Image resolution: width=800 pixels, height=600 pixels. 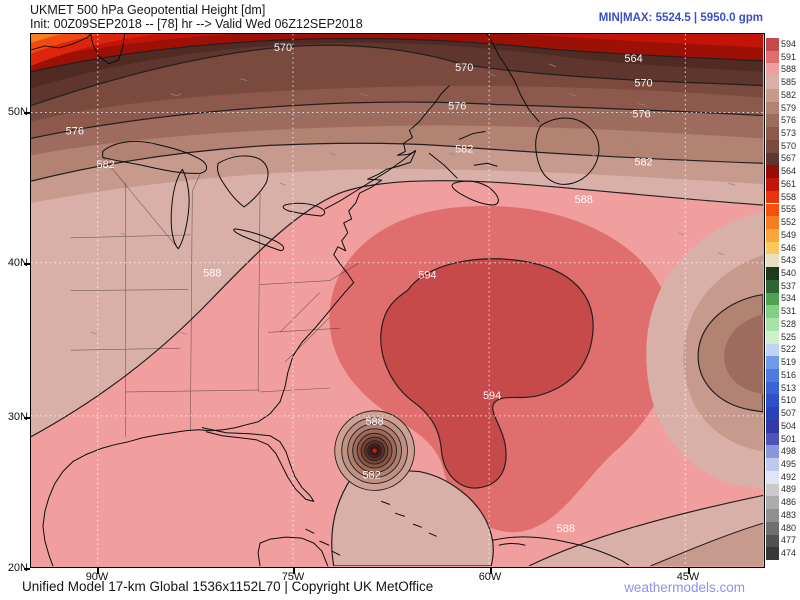 I want to click on lon-tick-label: 90W, so click(x=97, y=577).